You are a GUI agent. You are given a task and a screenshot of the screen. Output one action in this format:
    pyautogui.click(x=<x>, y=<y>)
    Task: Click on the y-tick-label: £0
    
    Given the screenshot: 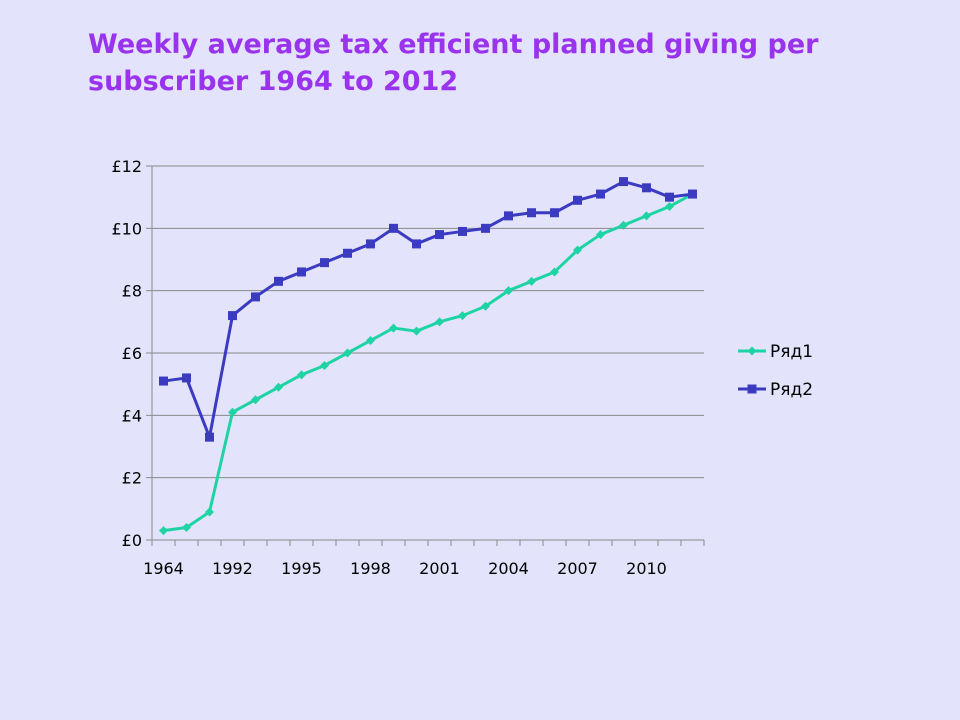 What is the action you would take?
    pyautogui.click(x=132, y=540)
    